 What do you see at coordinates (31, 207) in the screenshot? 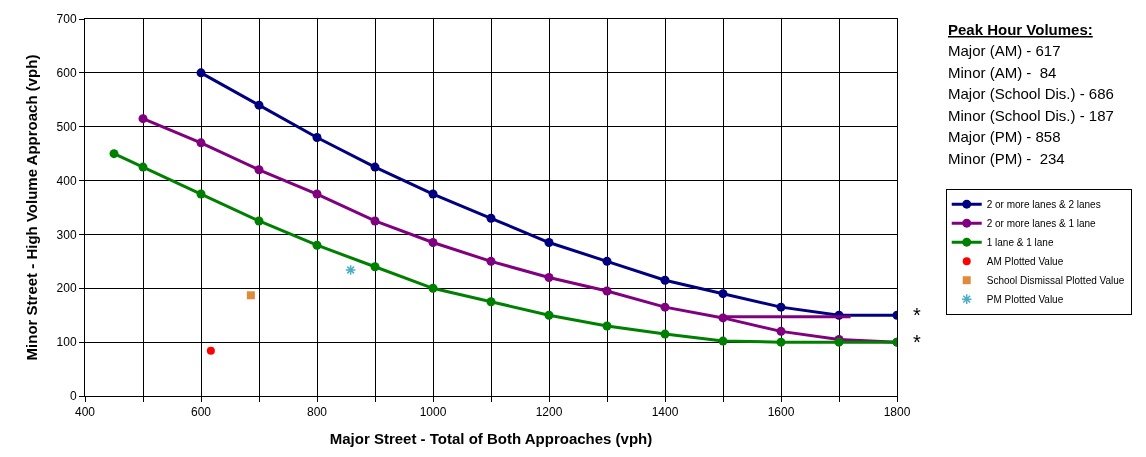
I see `y-axis-title: Minor Street - High Volume Approach (vph)` at bounding box center [31, 207].